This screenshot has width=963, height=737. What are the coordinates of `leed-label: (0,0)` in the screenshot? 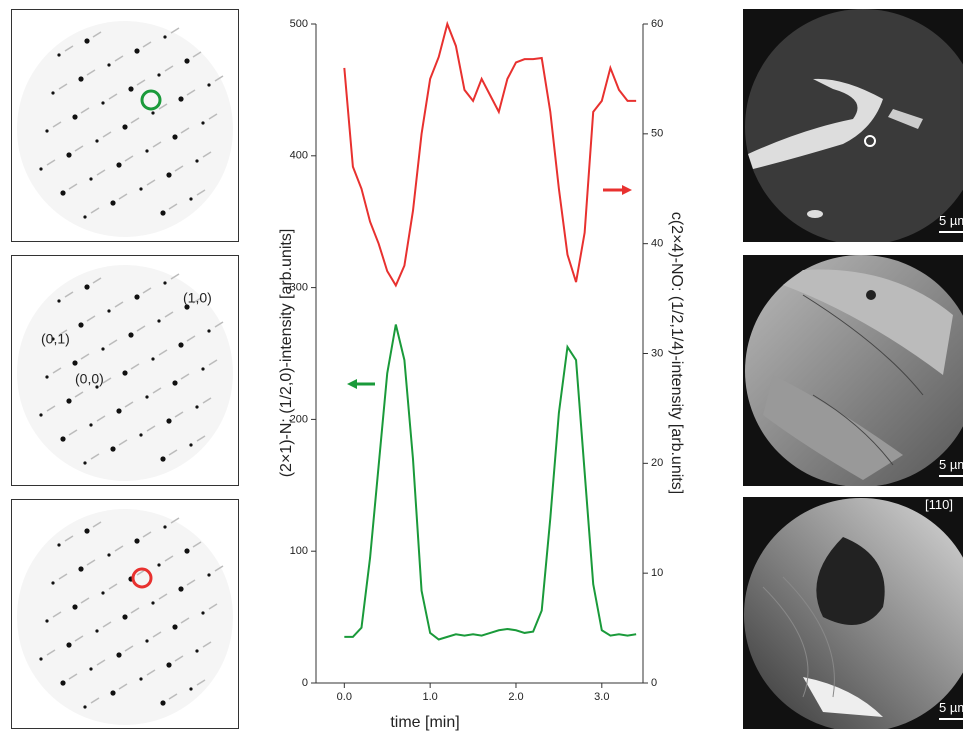 It's located at (89, 379).